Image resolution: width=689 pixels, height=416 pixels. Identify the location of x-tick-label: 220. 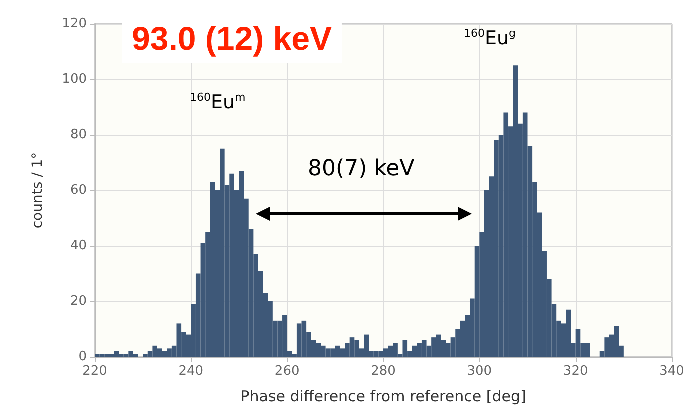
(95, 371).